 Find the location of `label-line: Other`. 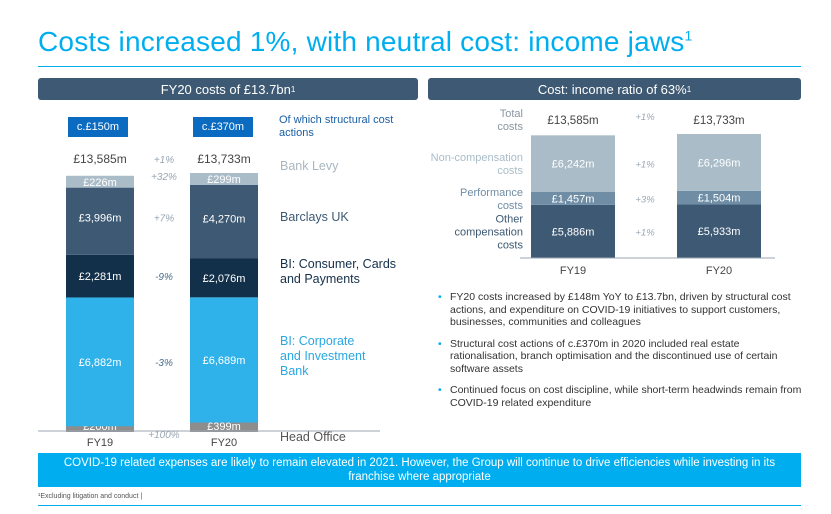

label-line: Other is located at coordinates (509, 219).